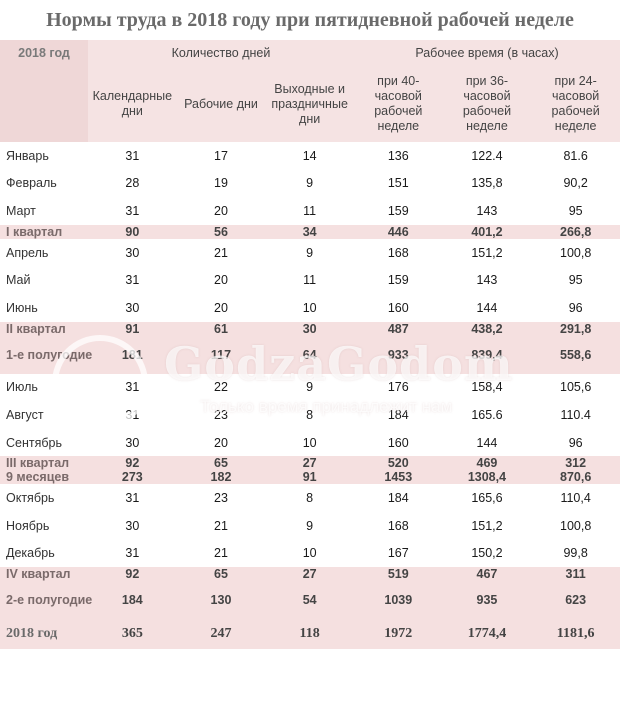 The width and height of the screenshot is (620, 727). I want to click on cell-hours-40: 168, so click(398, 252).